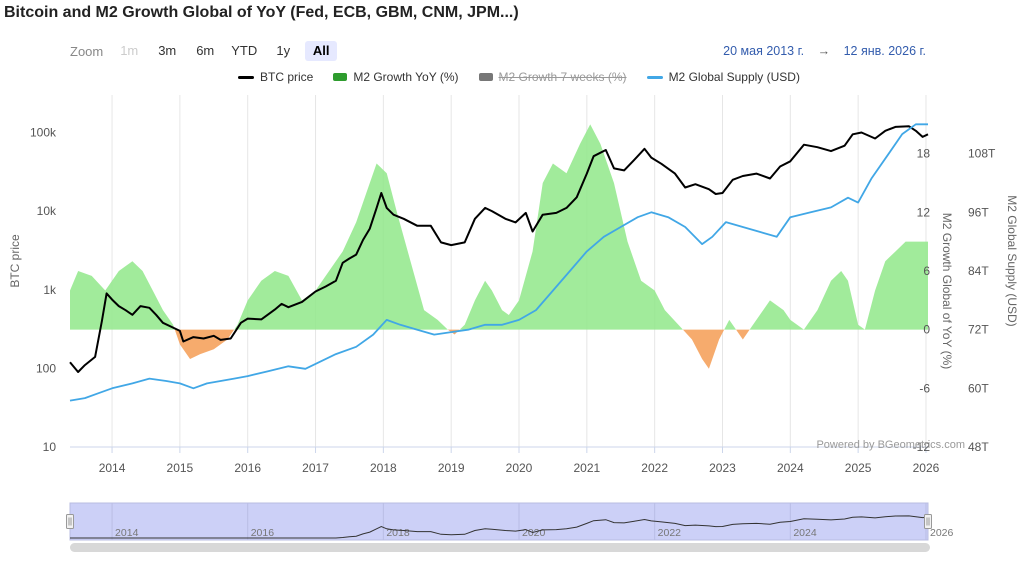  I want to click on zoom-selector: Zoom 1m 3m 6m YTD 1y All, so click(204, 51).